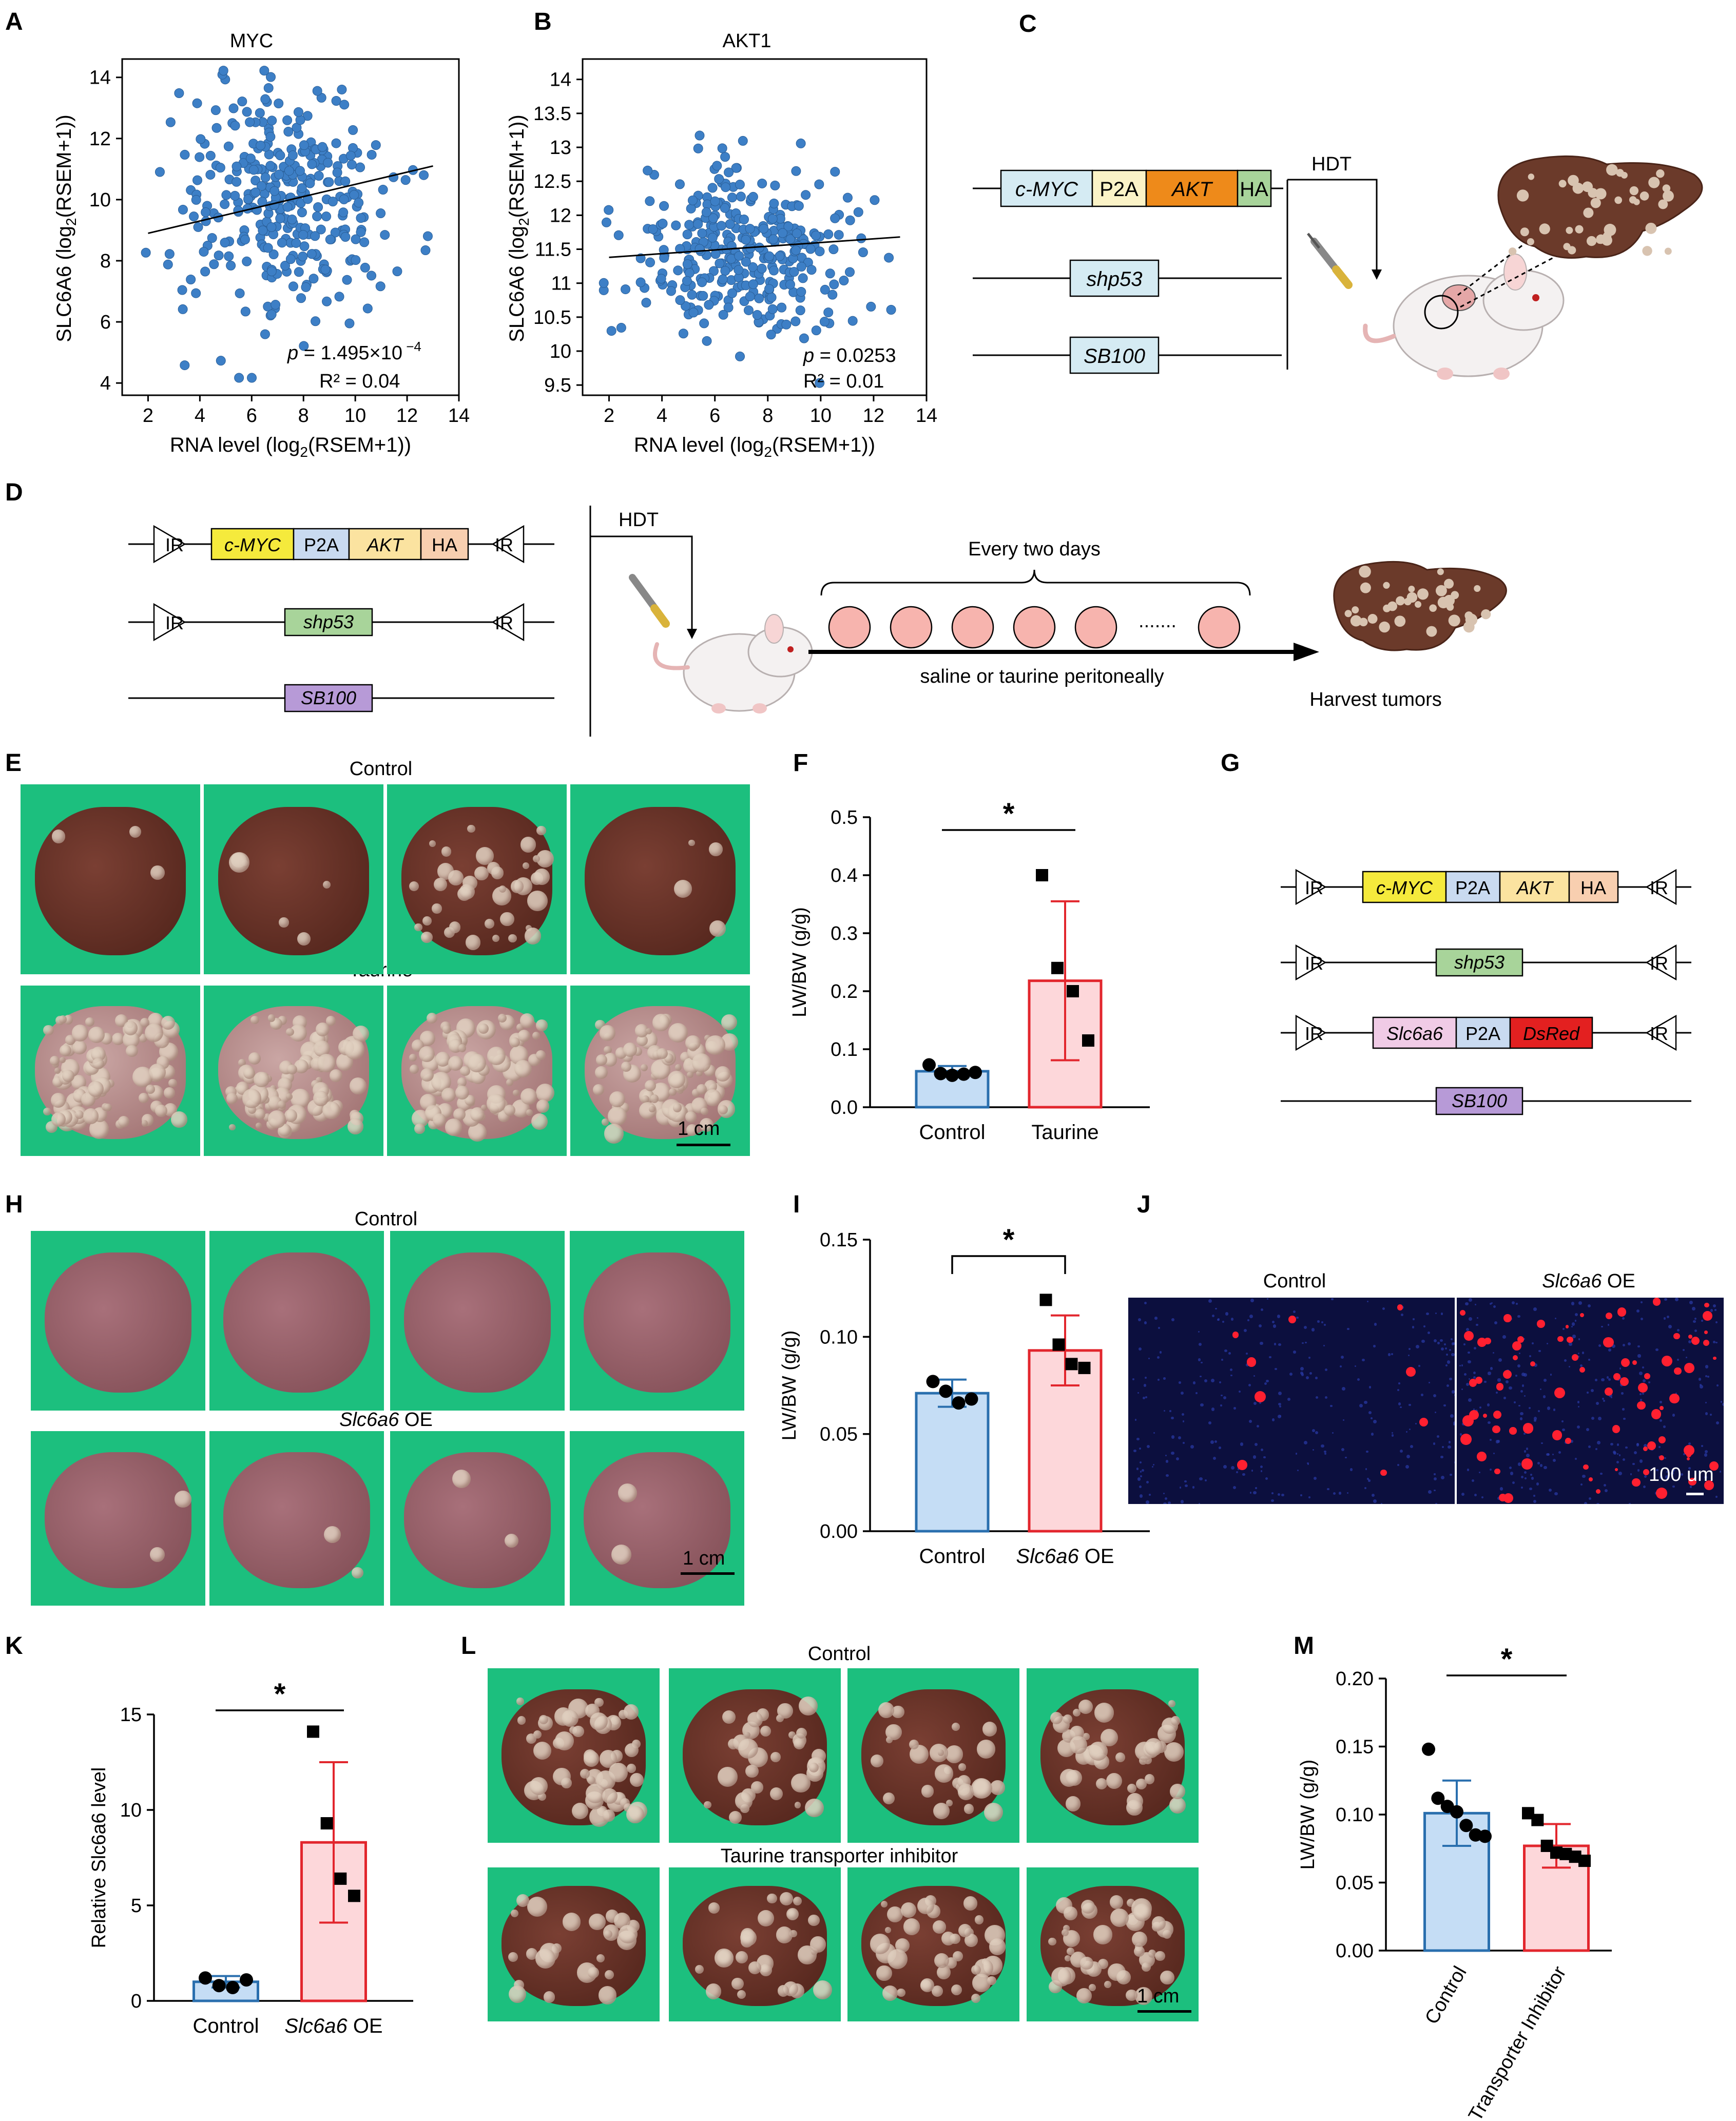 The height and width of the screenshot is (2121, 1736). What do you see at coordinates (839, 1434) in the screenshot?
I see `y-tick-label: 0.05` at bounding box center [839, 1434].